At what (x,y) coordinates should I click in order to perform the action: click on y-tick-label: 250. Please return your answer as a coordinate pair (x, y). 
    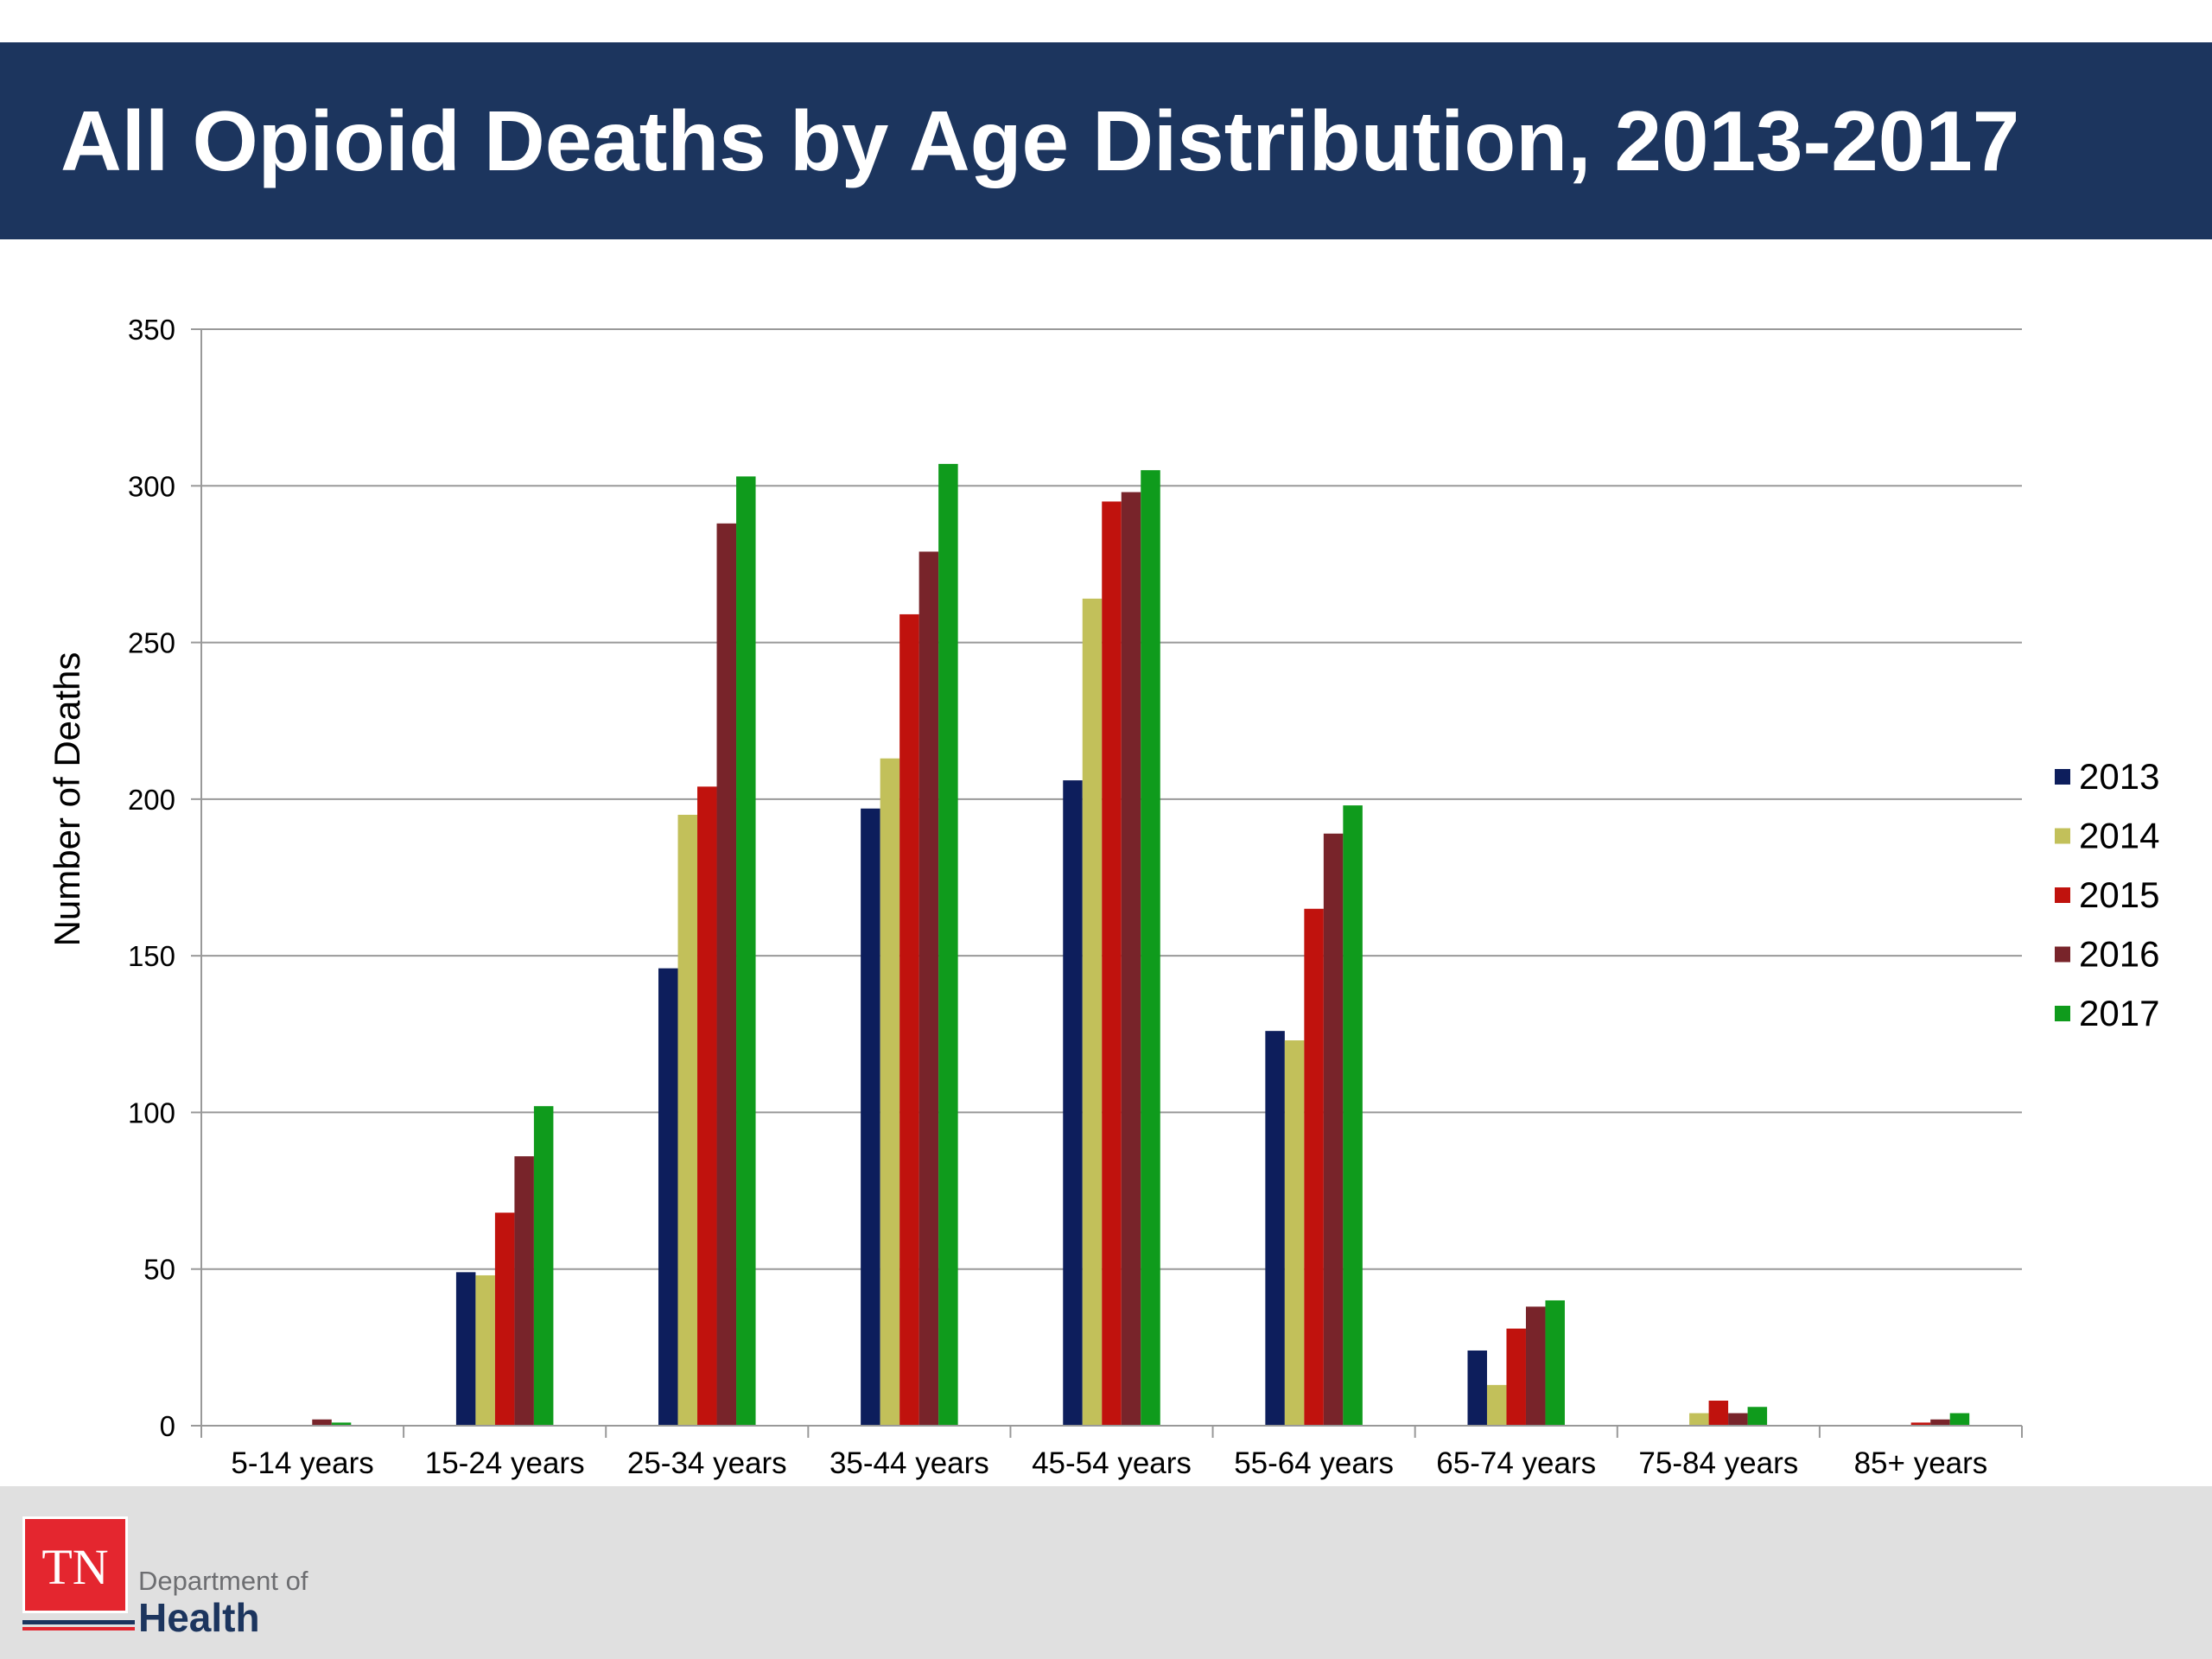
    Looking at the image, I should click on (151, 643).